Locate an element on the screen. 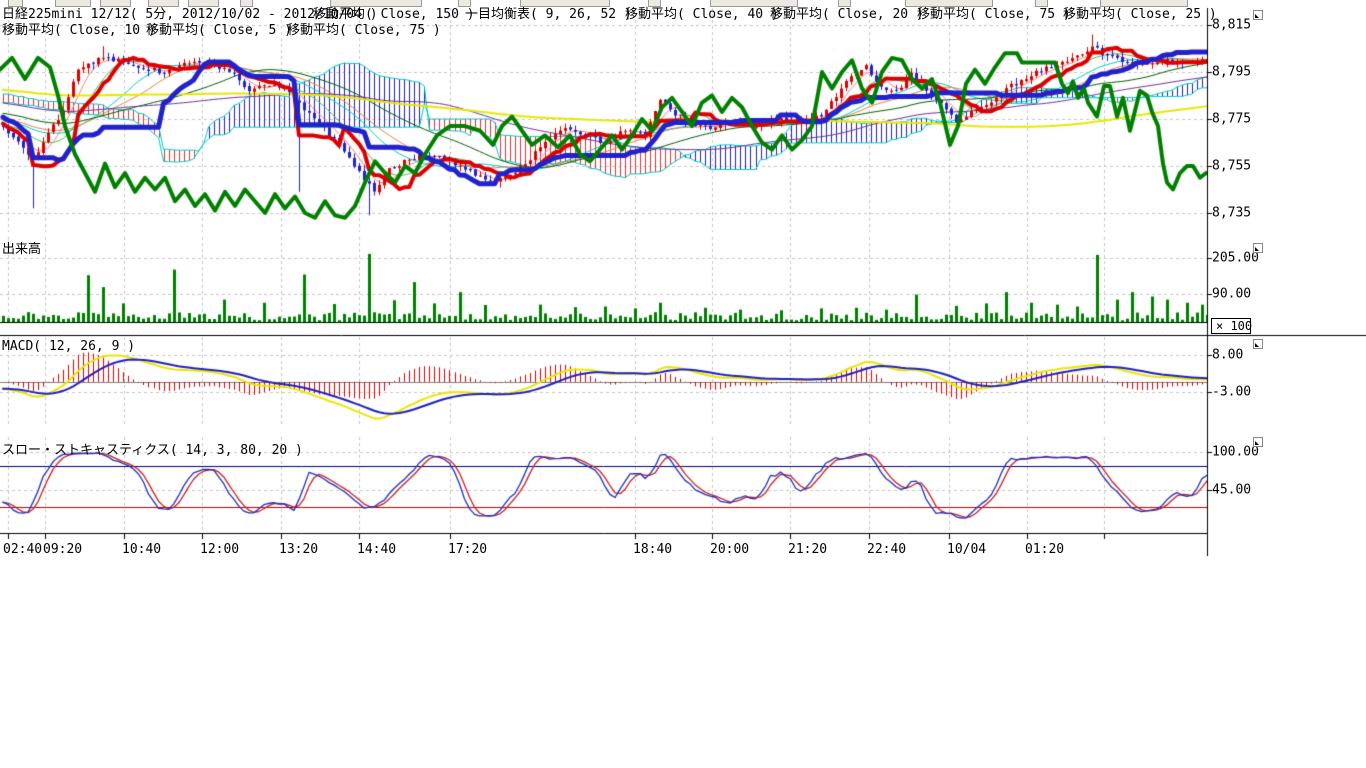 The image size is (1366, 768). macd-tick-label: -3.00 is located at coordinates (1232, 392).